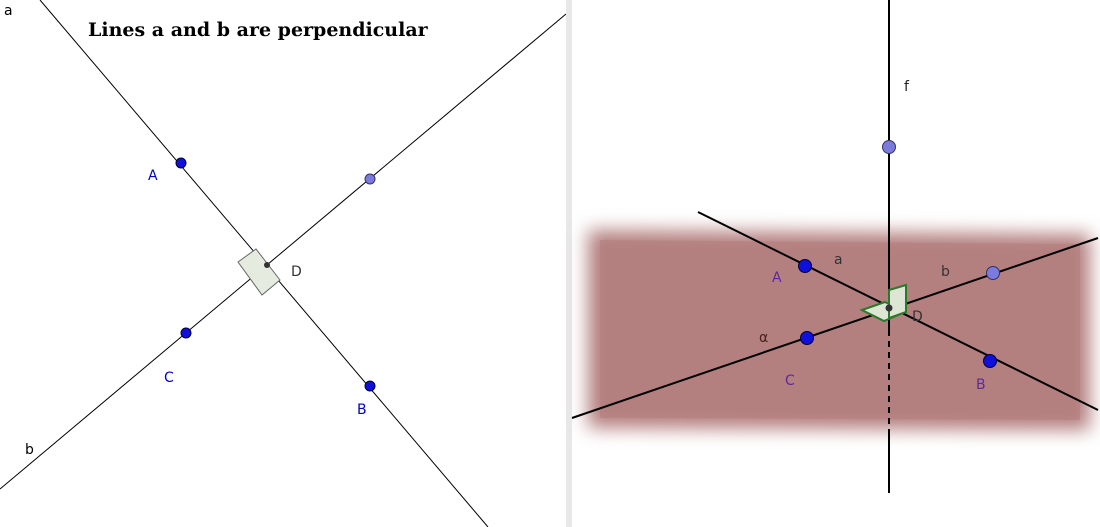  What do you see at coordinates (569, 263) in the screenshot?
I see `divider` at bounding box center [569, 263].